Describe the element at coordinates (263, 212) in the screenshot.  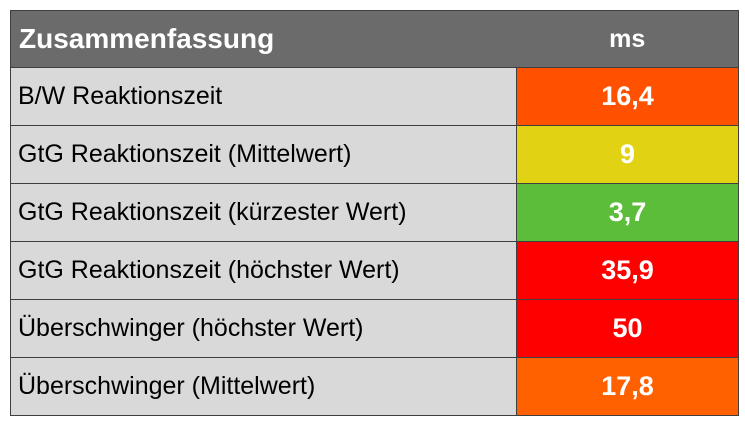
I see `row-label: GtG Reaktionszeit (kürzester Wert)` at that location.